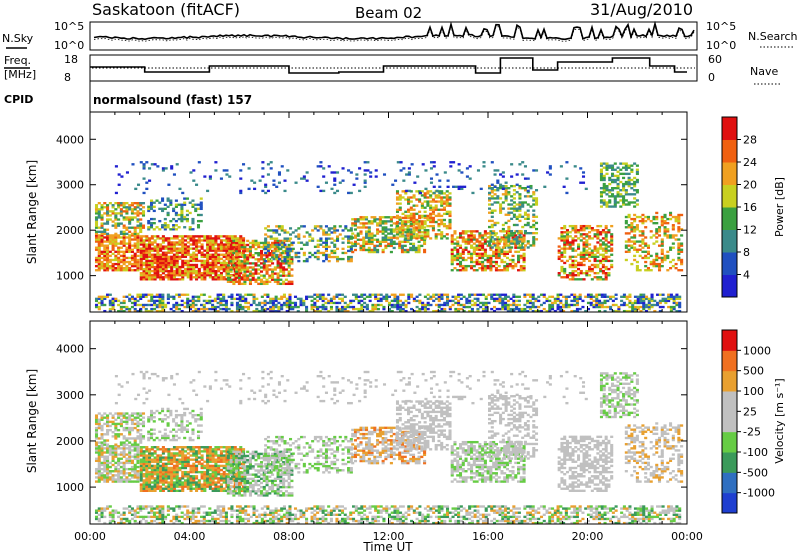  Describe the element at coordinates (113, 458) in the screenshot. I see `velocity-cell` at that location.